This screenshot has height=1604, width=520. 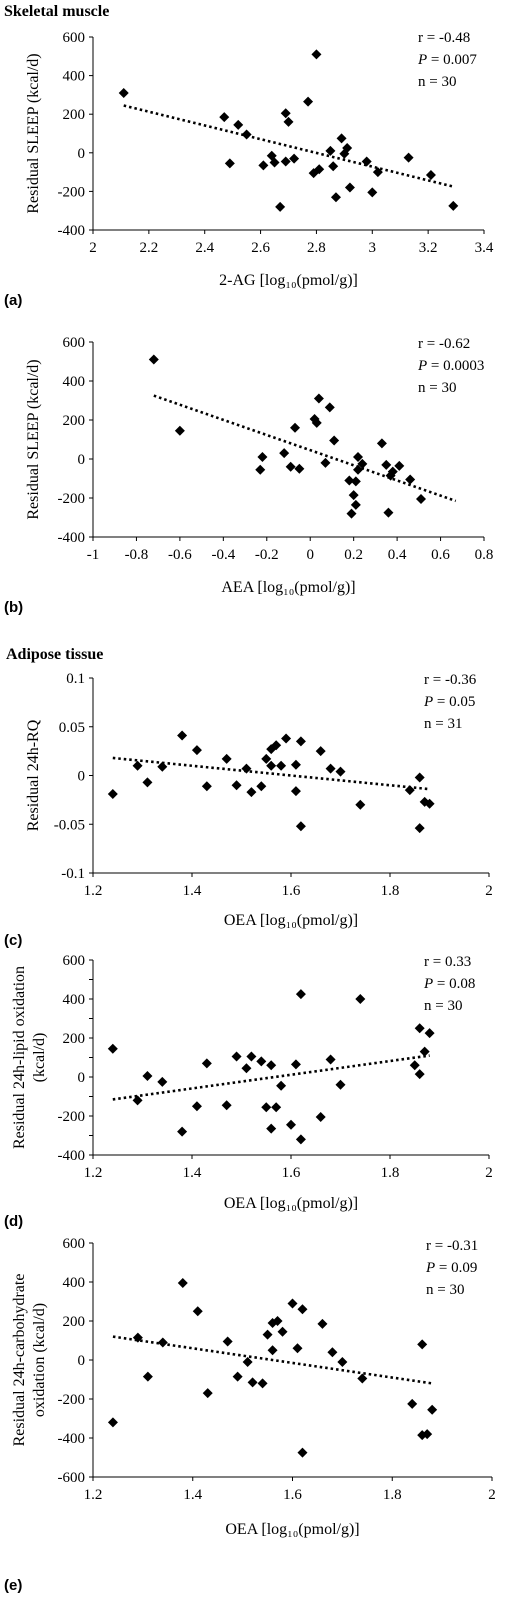 What do you see at coordinates (29, 1057) in the screenshot?
I see `y-axis-label: Residual 24h-lipid oxidation (kcal/d)` at bounding box center [29, 1057].